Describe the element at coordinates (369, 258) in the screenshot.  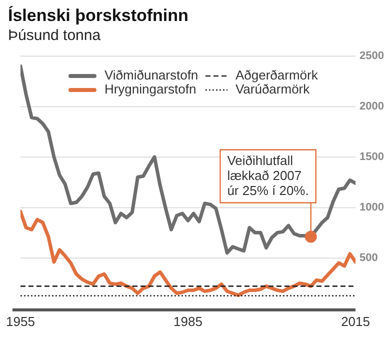
I see `y-tick-label: 500` at that location.